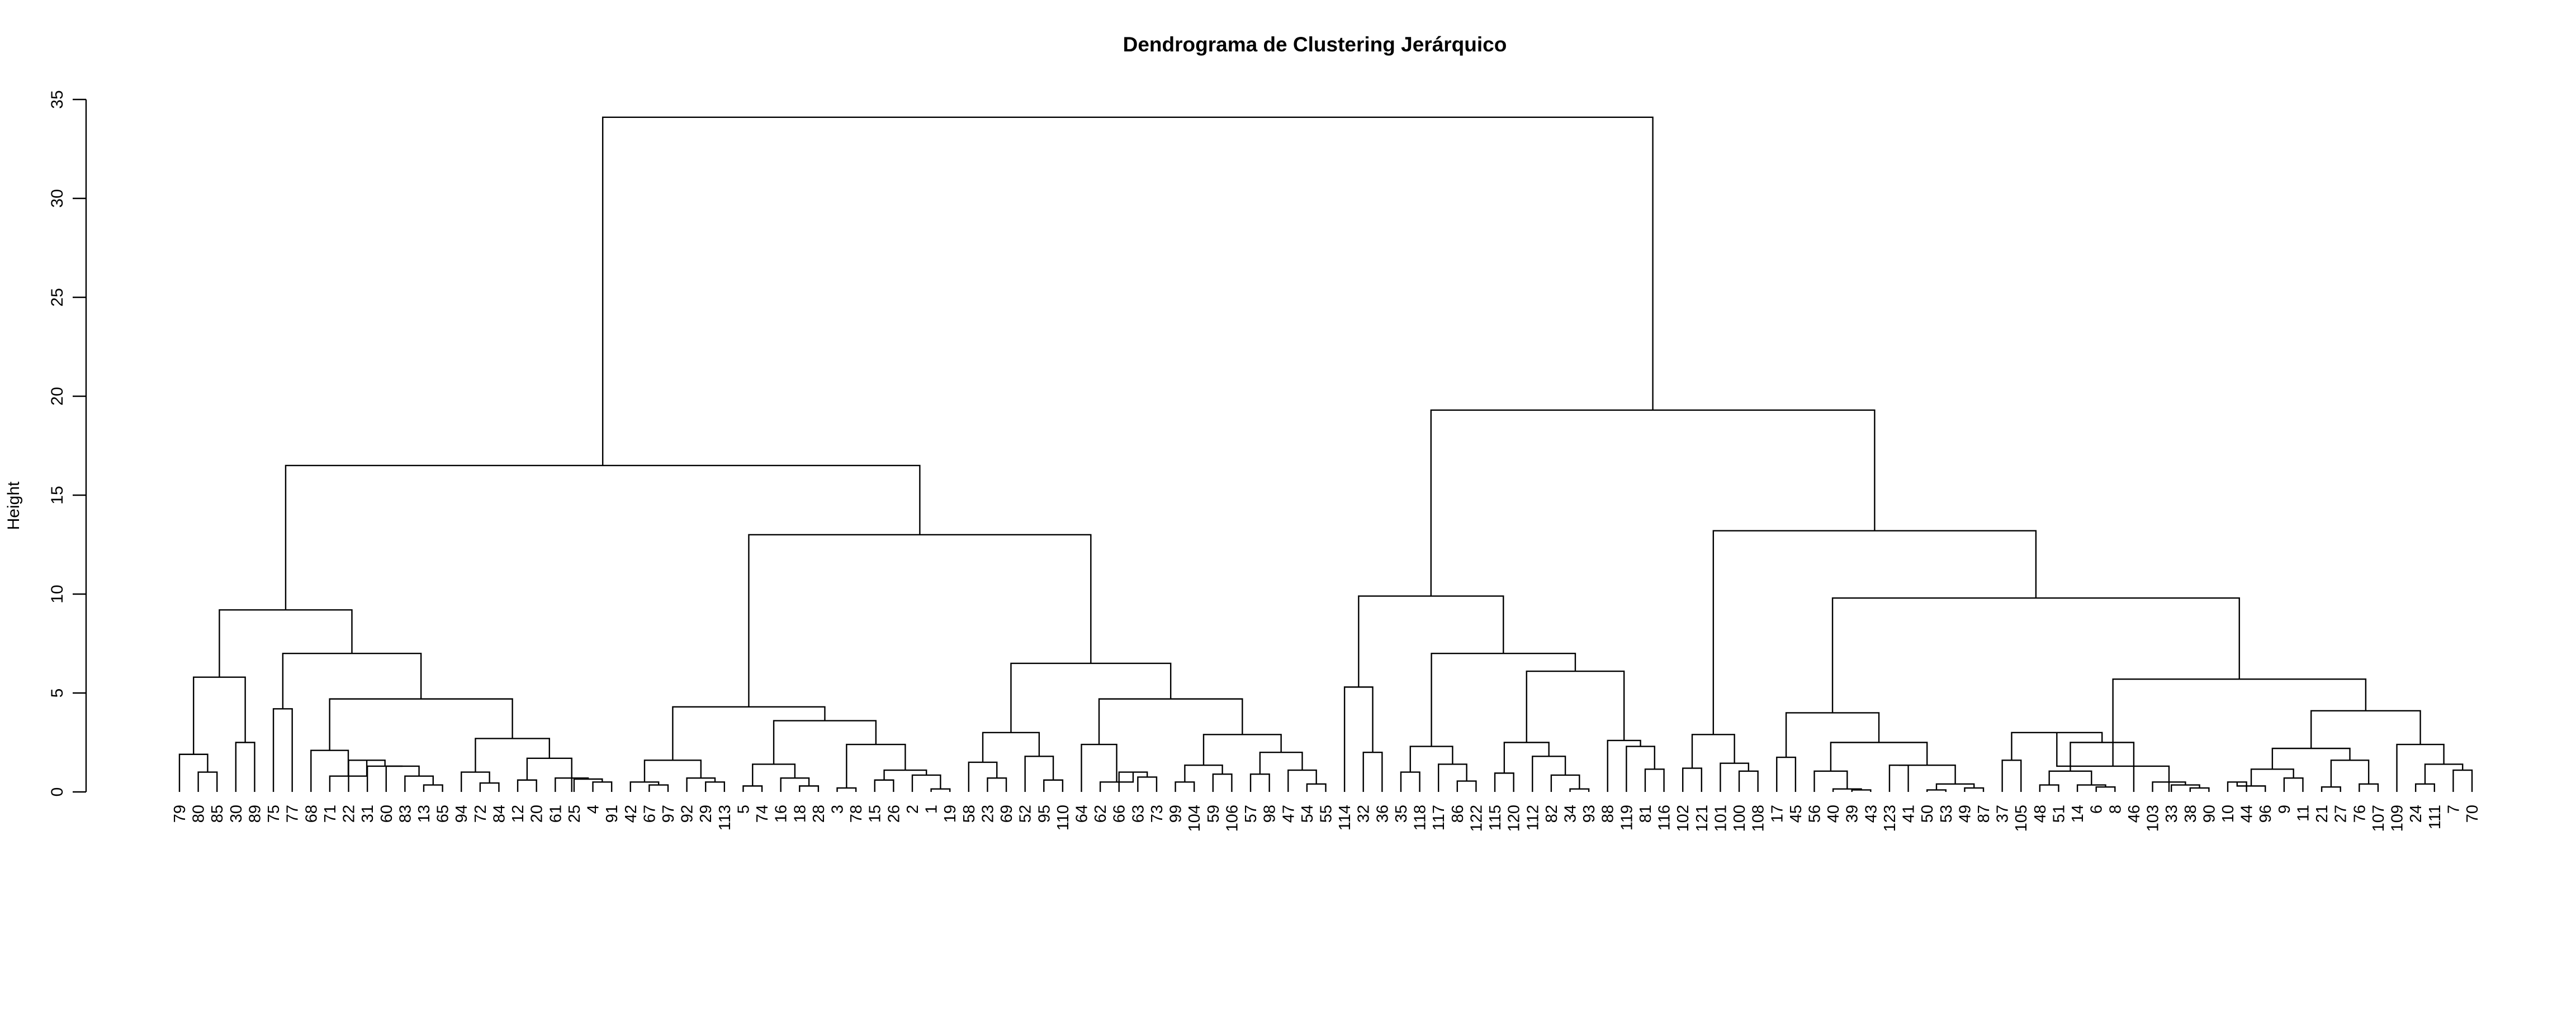  Describe the element at coordinates (2322, 814) in the screenshot. I see `leaf-label: 21` at that location.